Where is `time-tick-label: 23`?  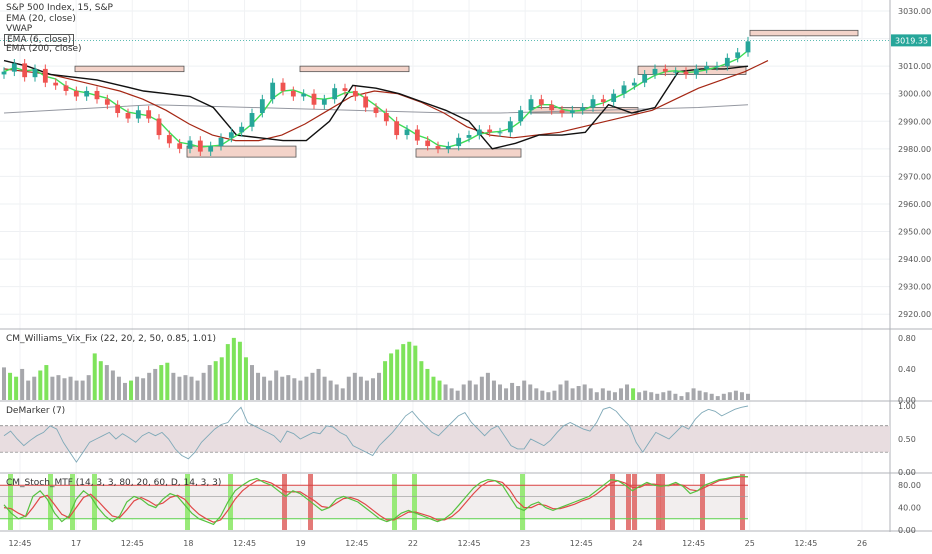 time-tick-label: 23 is located at coordinates (525, 543).